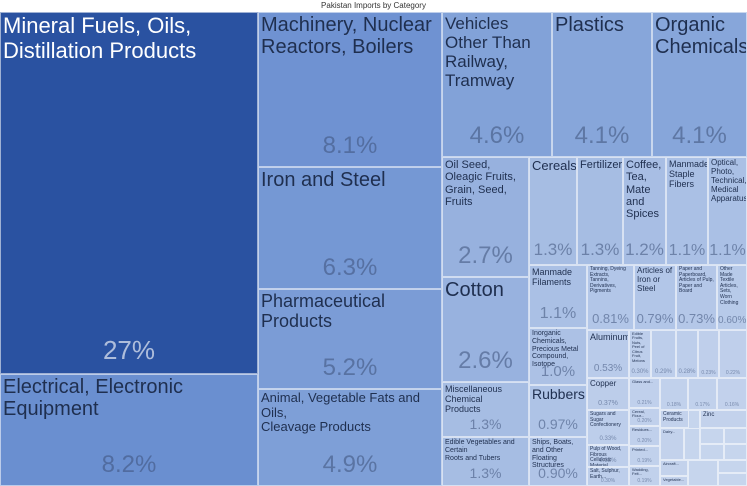 This screenshot has width=747, height=486. I want to click on treemap-tile-small-0-28: 0.28%, so click(687, 354).